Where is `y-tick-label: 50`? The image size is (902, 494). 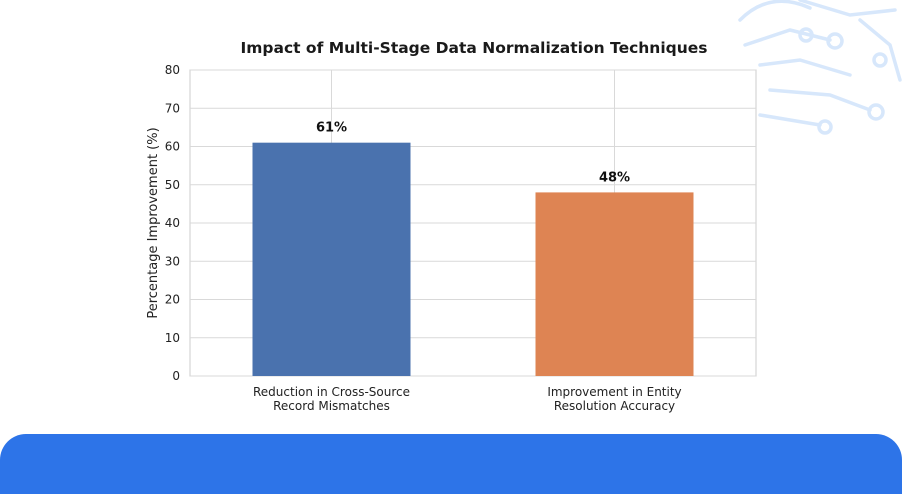 y-tick-label: 50 is located at coordinates (172, 185).